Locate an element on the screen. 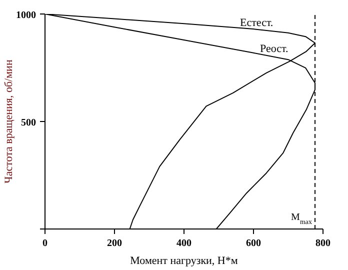 This screenshot has height=270, width=348. x-tick-label: 400 is located at coordinates (184, 243).